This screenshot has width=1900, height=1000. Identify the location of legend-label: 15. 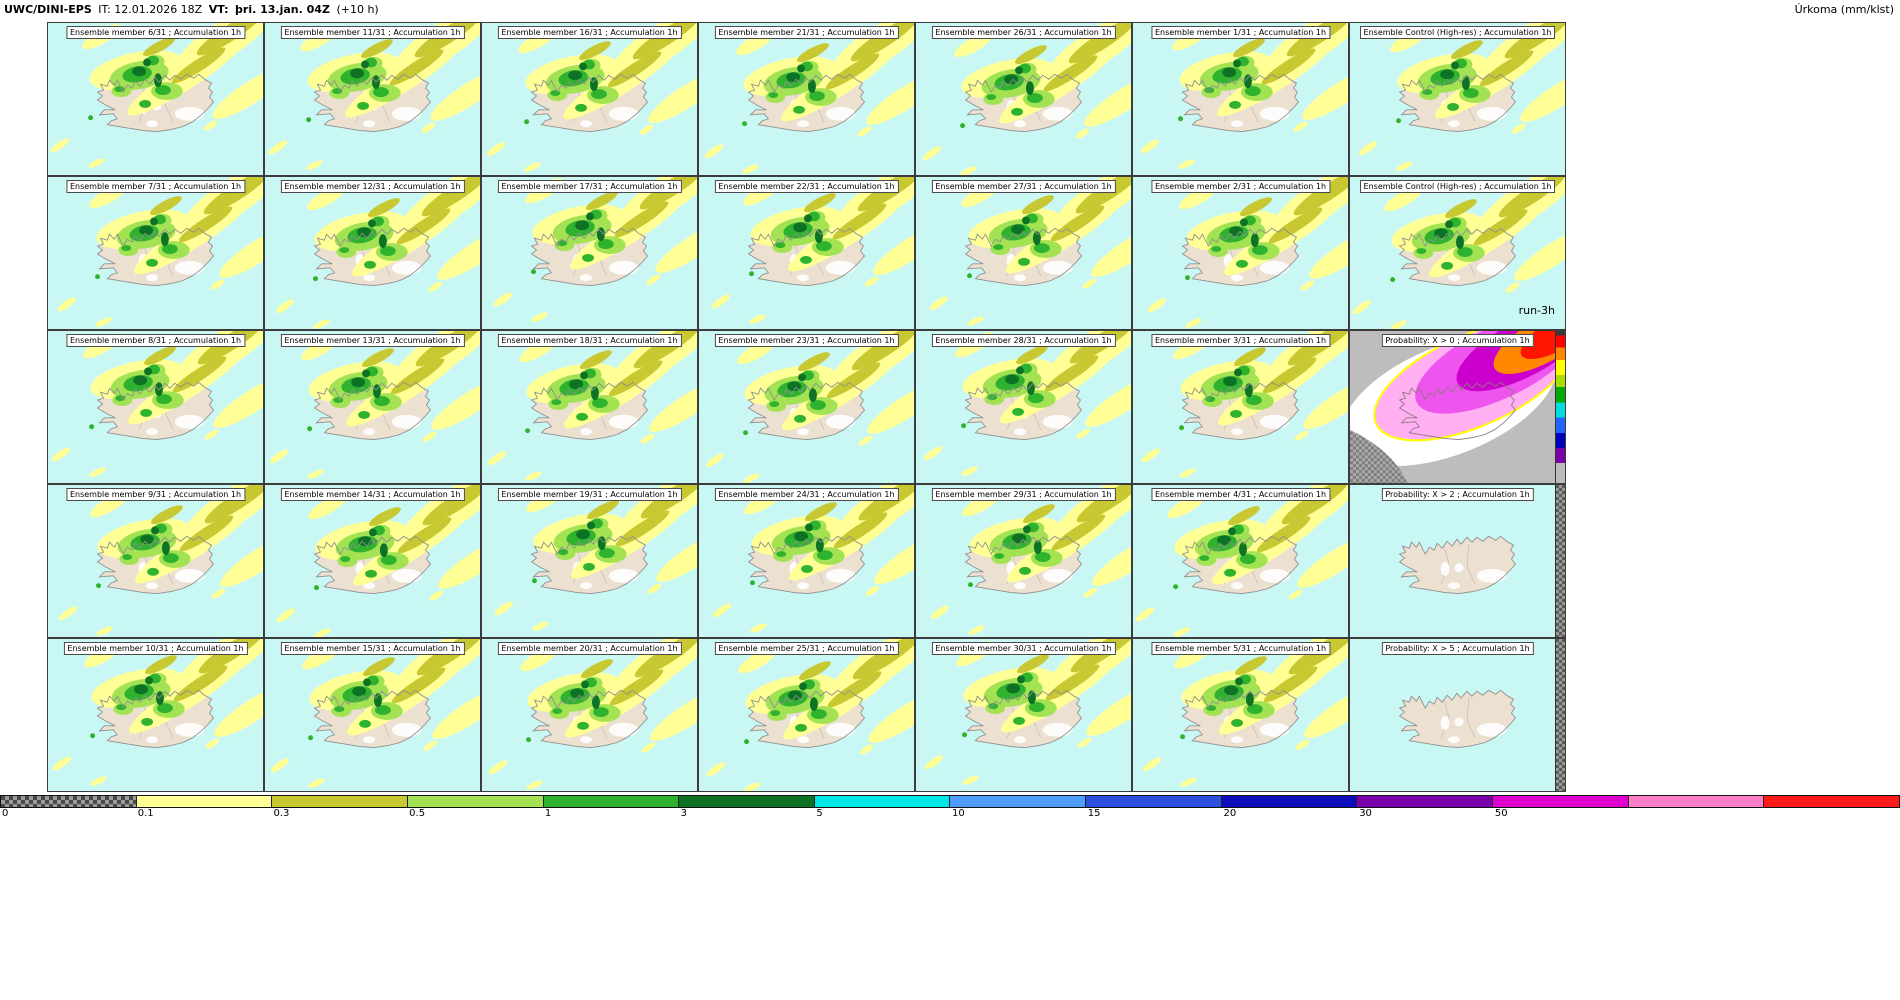
(1094, 813).